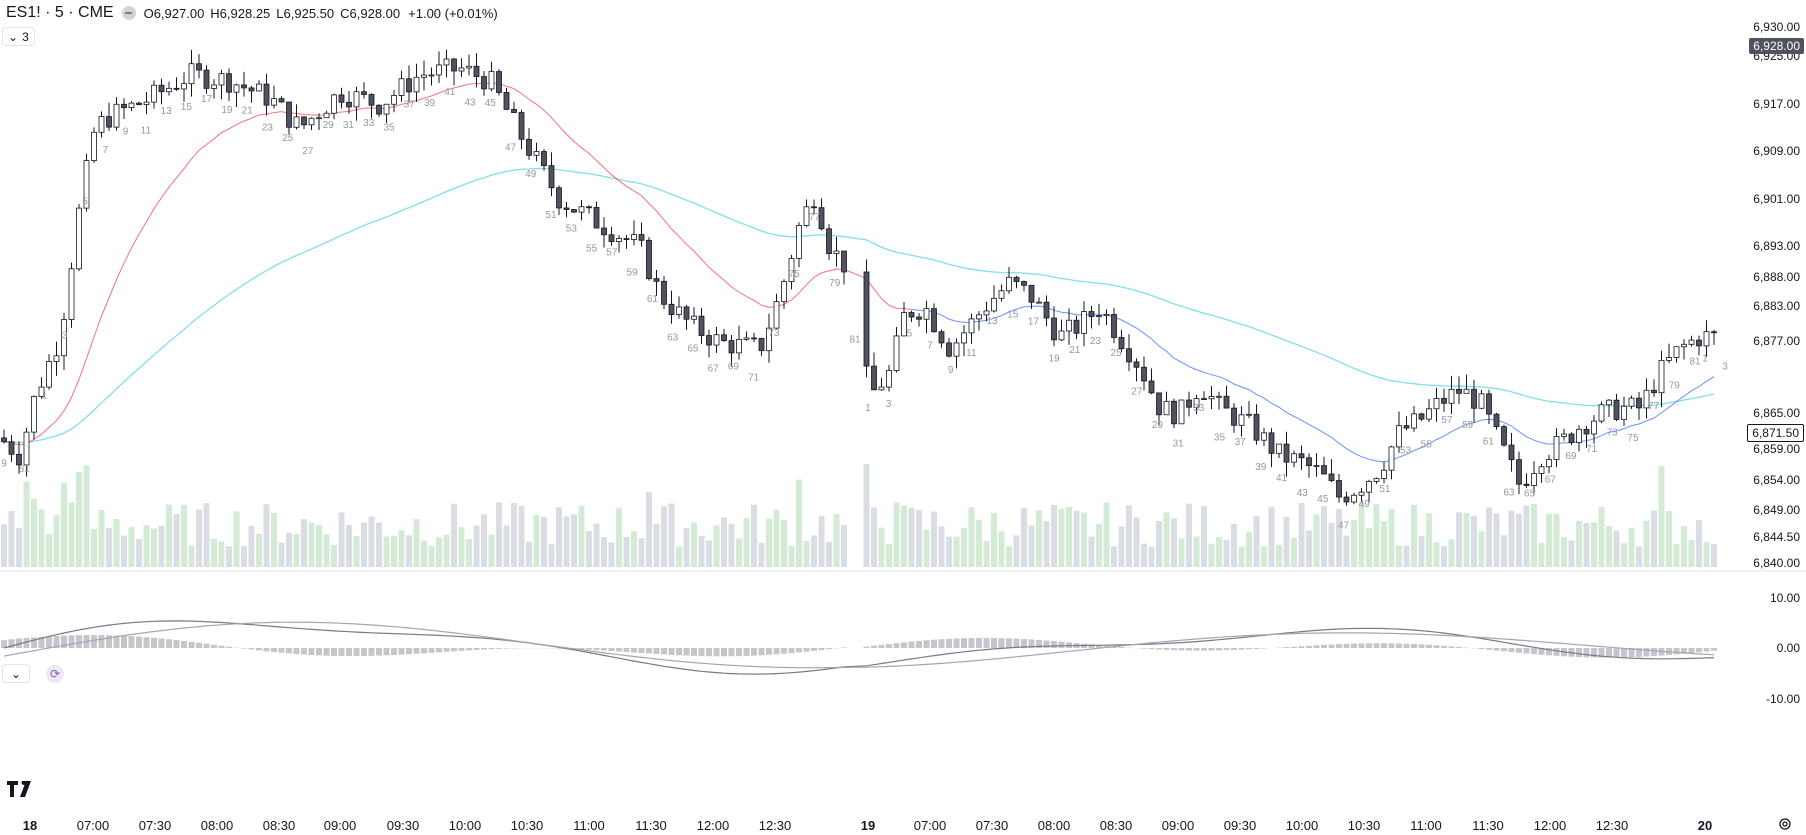  What do you see at coordinates (340, 825) in the screenshot?
I see `time-axis-label: 09:00` at bounding box center [340, 825].